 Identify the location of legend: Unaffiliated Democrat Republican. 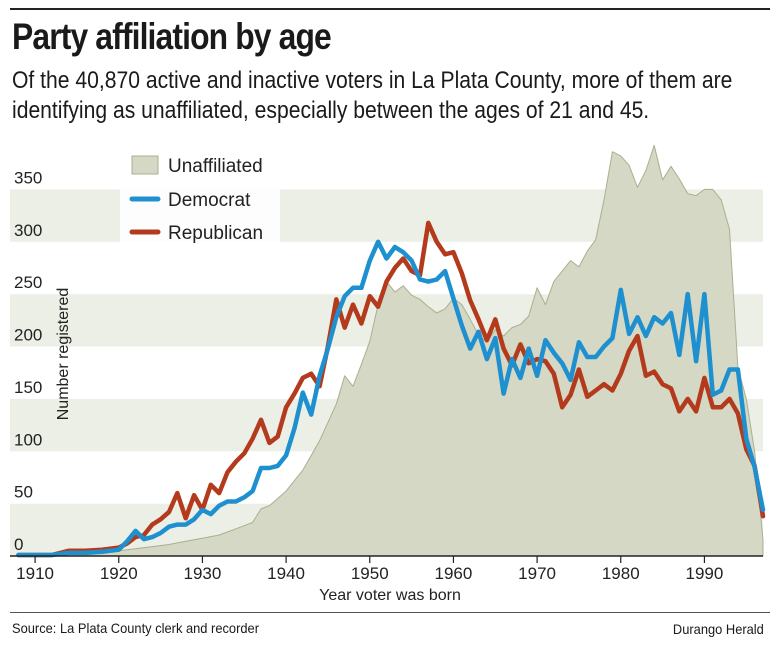
(200, 202).